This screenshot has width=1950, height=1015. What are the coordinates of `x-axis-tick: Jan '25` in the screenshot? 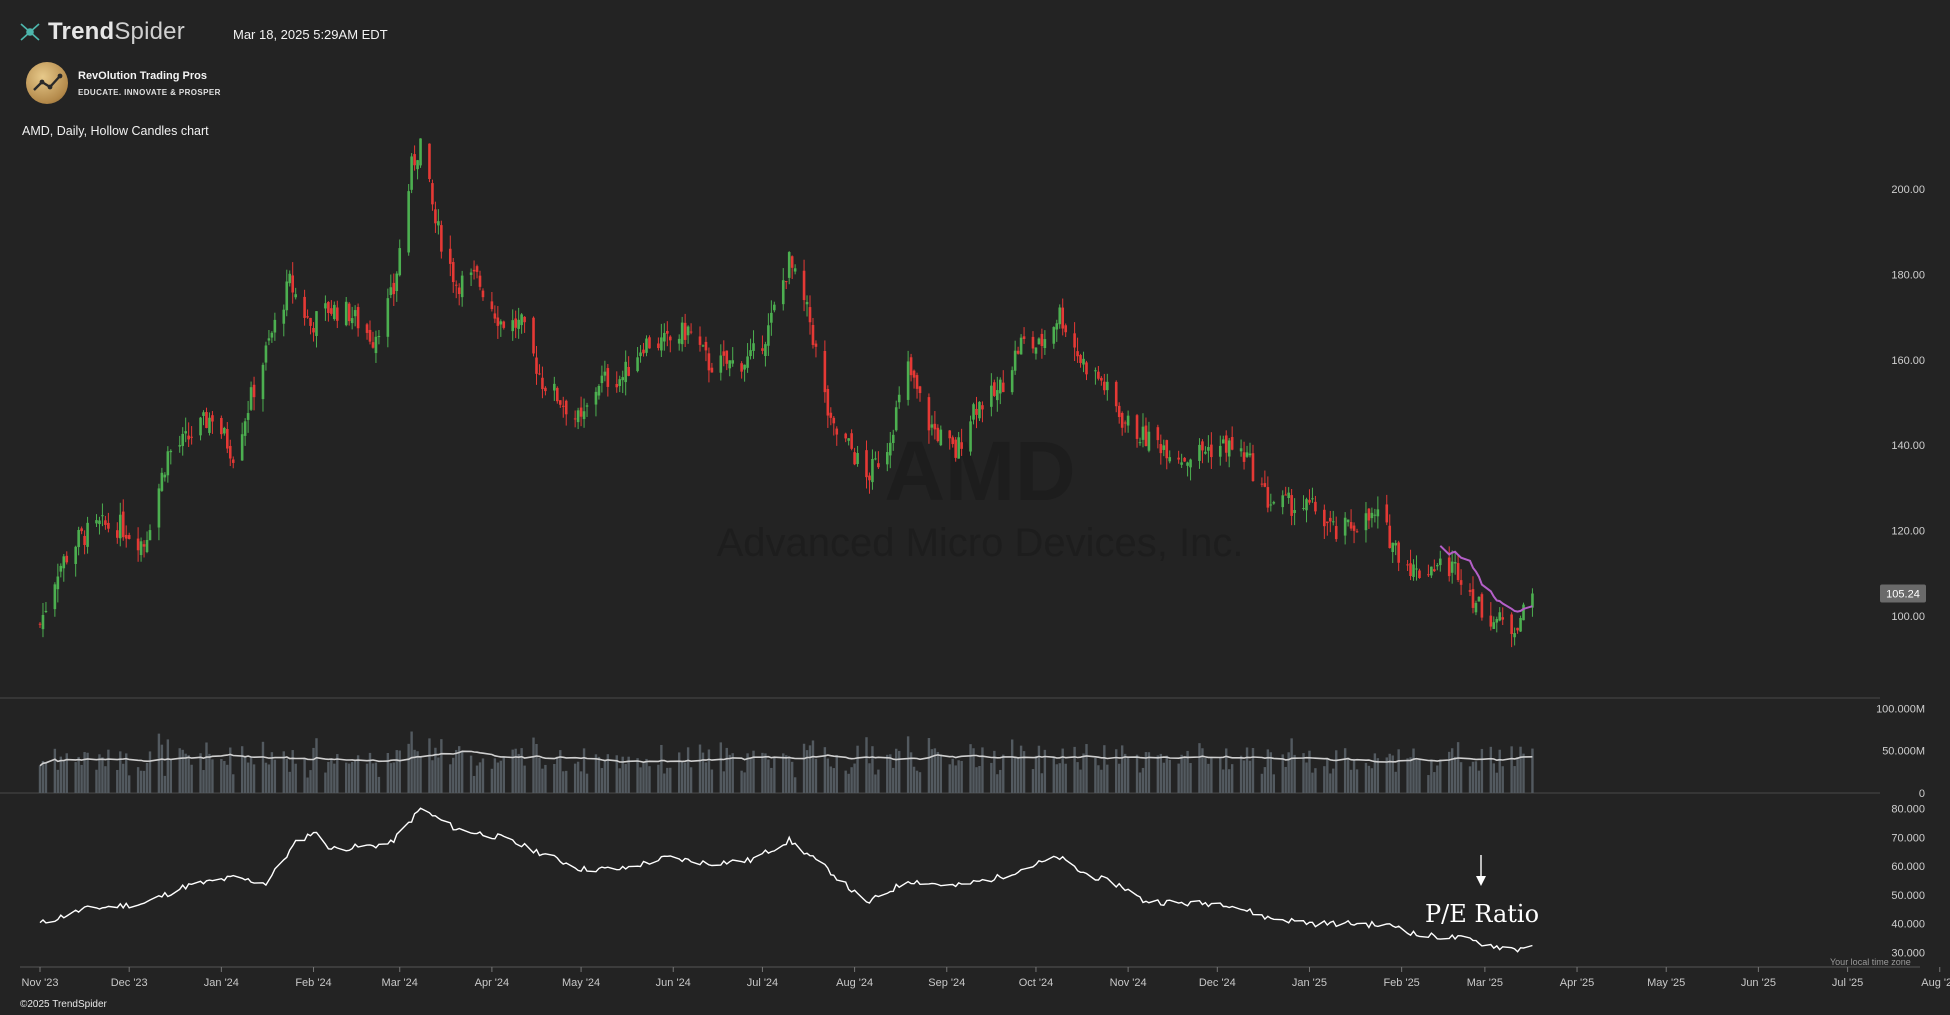 It's located at (1309, 983).